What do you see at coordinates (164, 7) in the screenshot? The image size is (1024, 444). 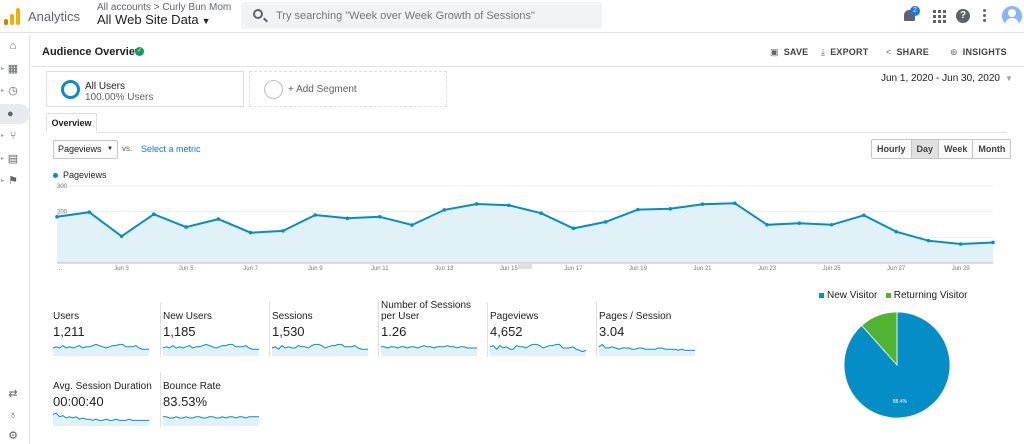 I see `account-path: All accounts > Curly Bun Mom` at bounding box center [164, 7].